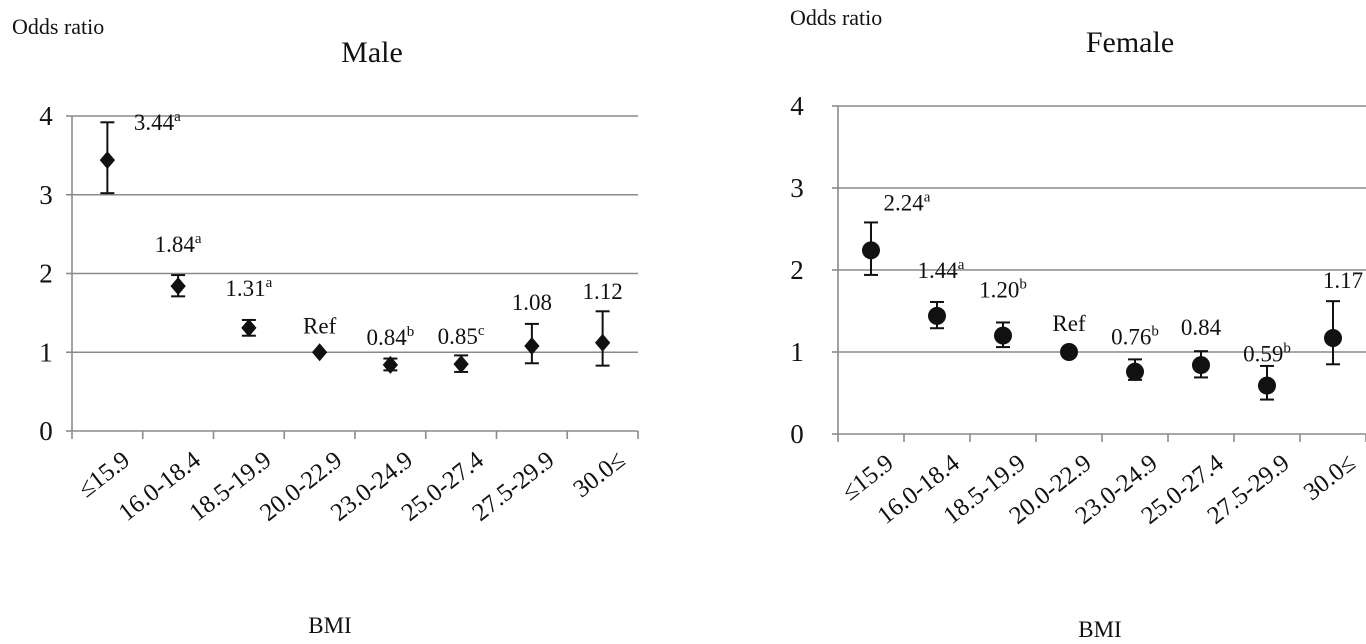 Image resolution: width=1366 pixels, height=644 pixels. I want to click on data-label-value: 1.84, so click(175, 244).